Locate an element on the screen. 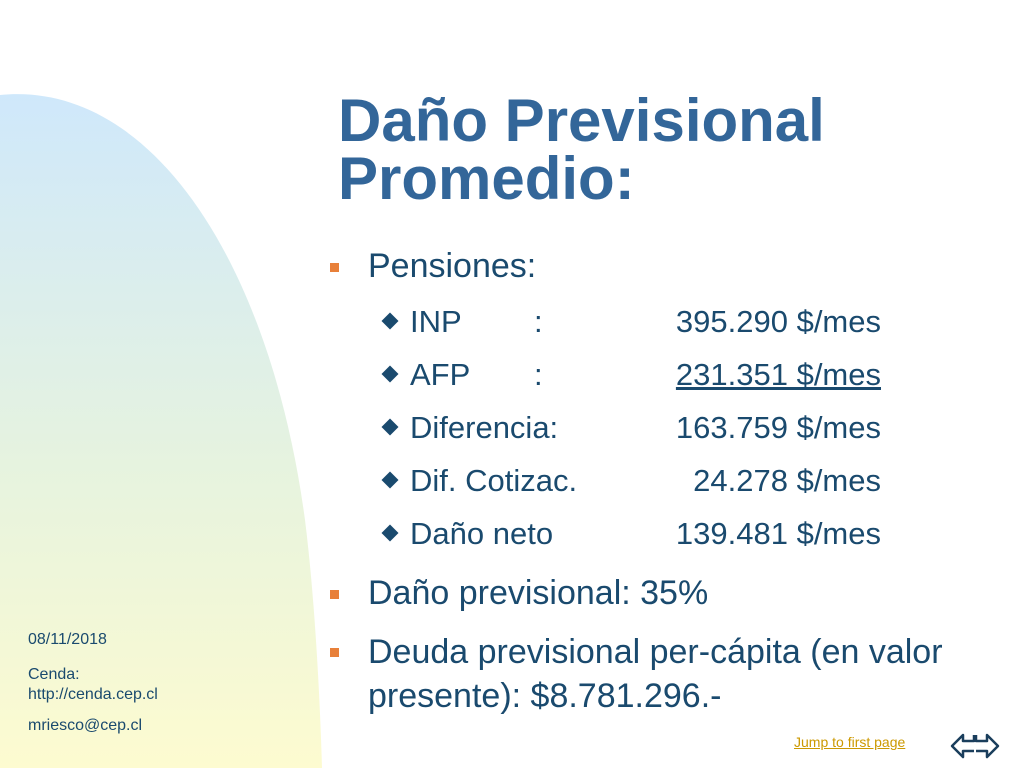  jump-to-first-page-link: Jump to first page is located at coordinates (850, 742).